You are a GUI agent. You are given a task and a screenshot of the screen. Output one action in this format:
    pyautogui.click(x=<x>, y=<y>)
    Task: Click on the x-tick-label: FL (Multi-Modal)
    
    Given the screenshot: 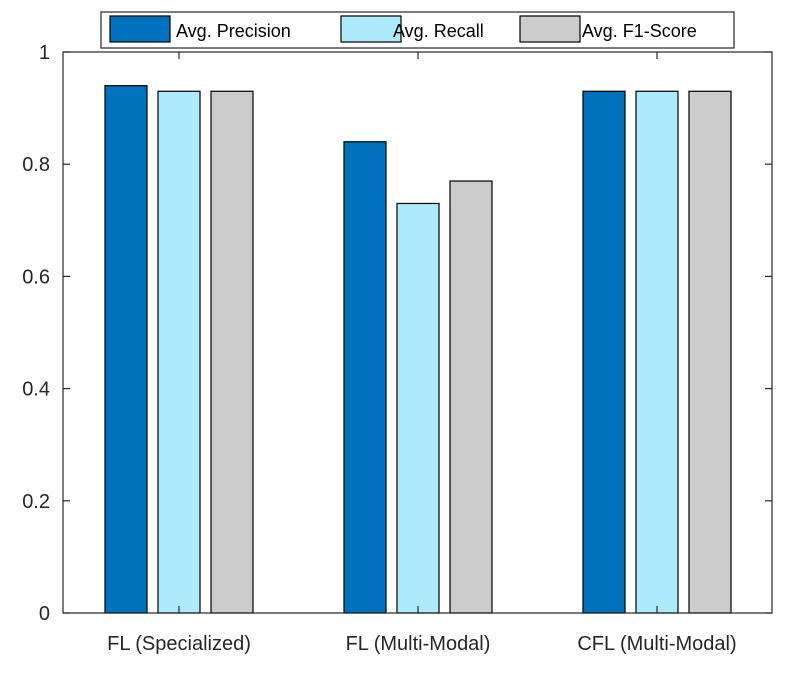 What is the action you would take?
    pyautogui.click(x=418, y=644)
    